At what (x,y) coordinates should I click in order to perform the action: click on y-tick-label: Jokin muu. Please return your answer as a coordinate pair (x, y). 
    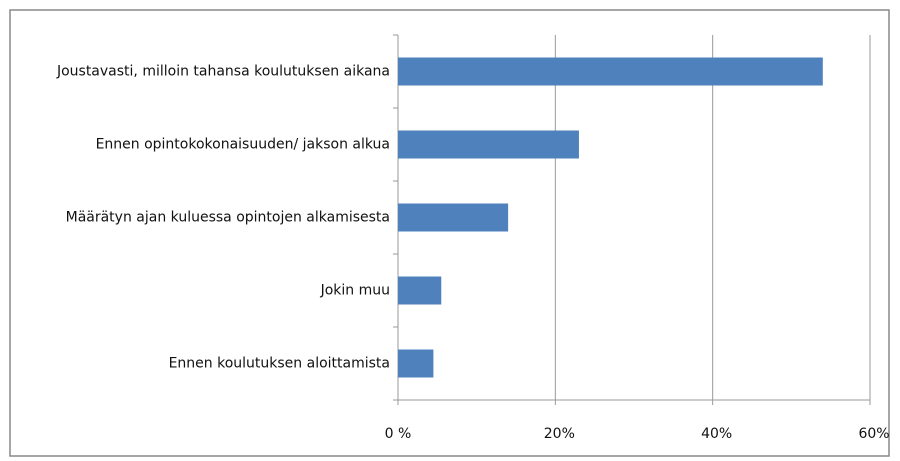
    Looking at the image, I should click on (355, 290).